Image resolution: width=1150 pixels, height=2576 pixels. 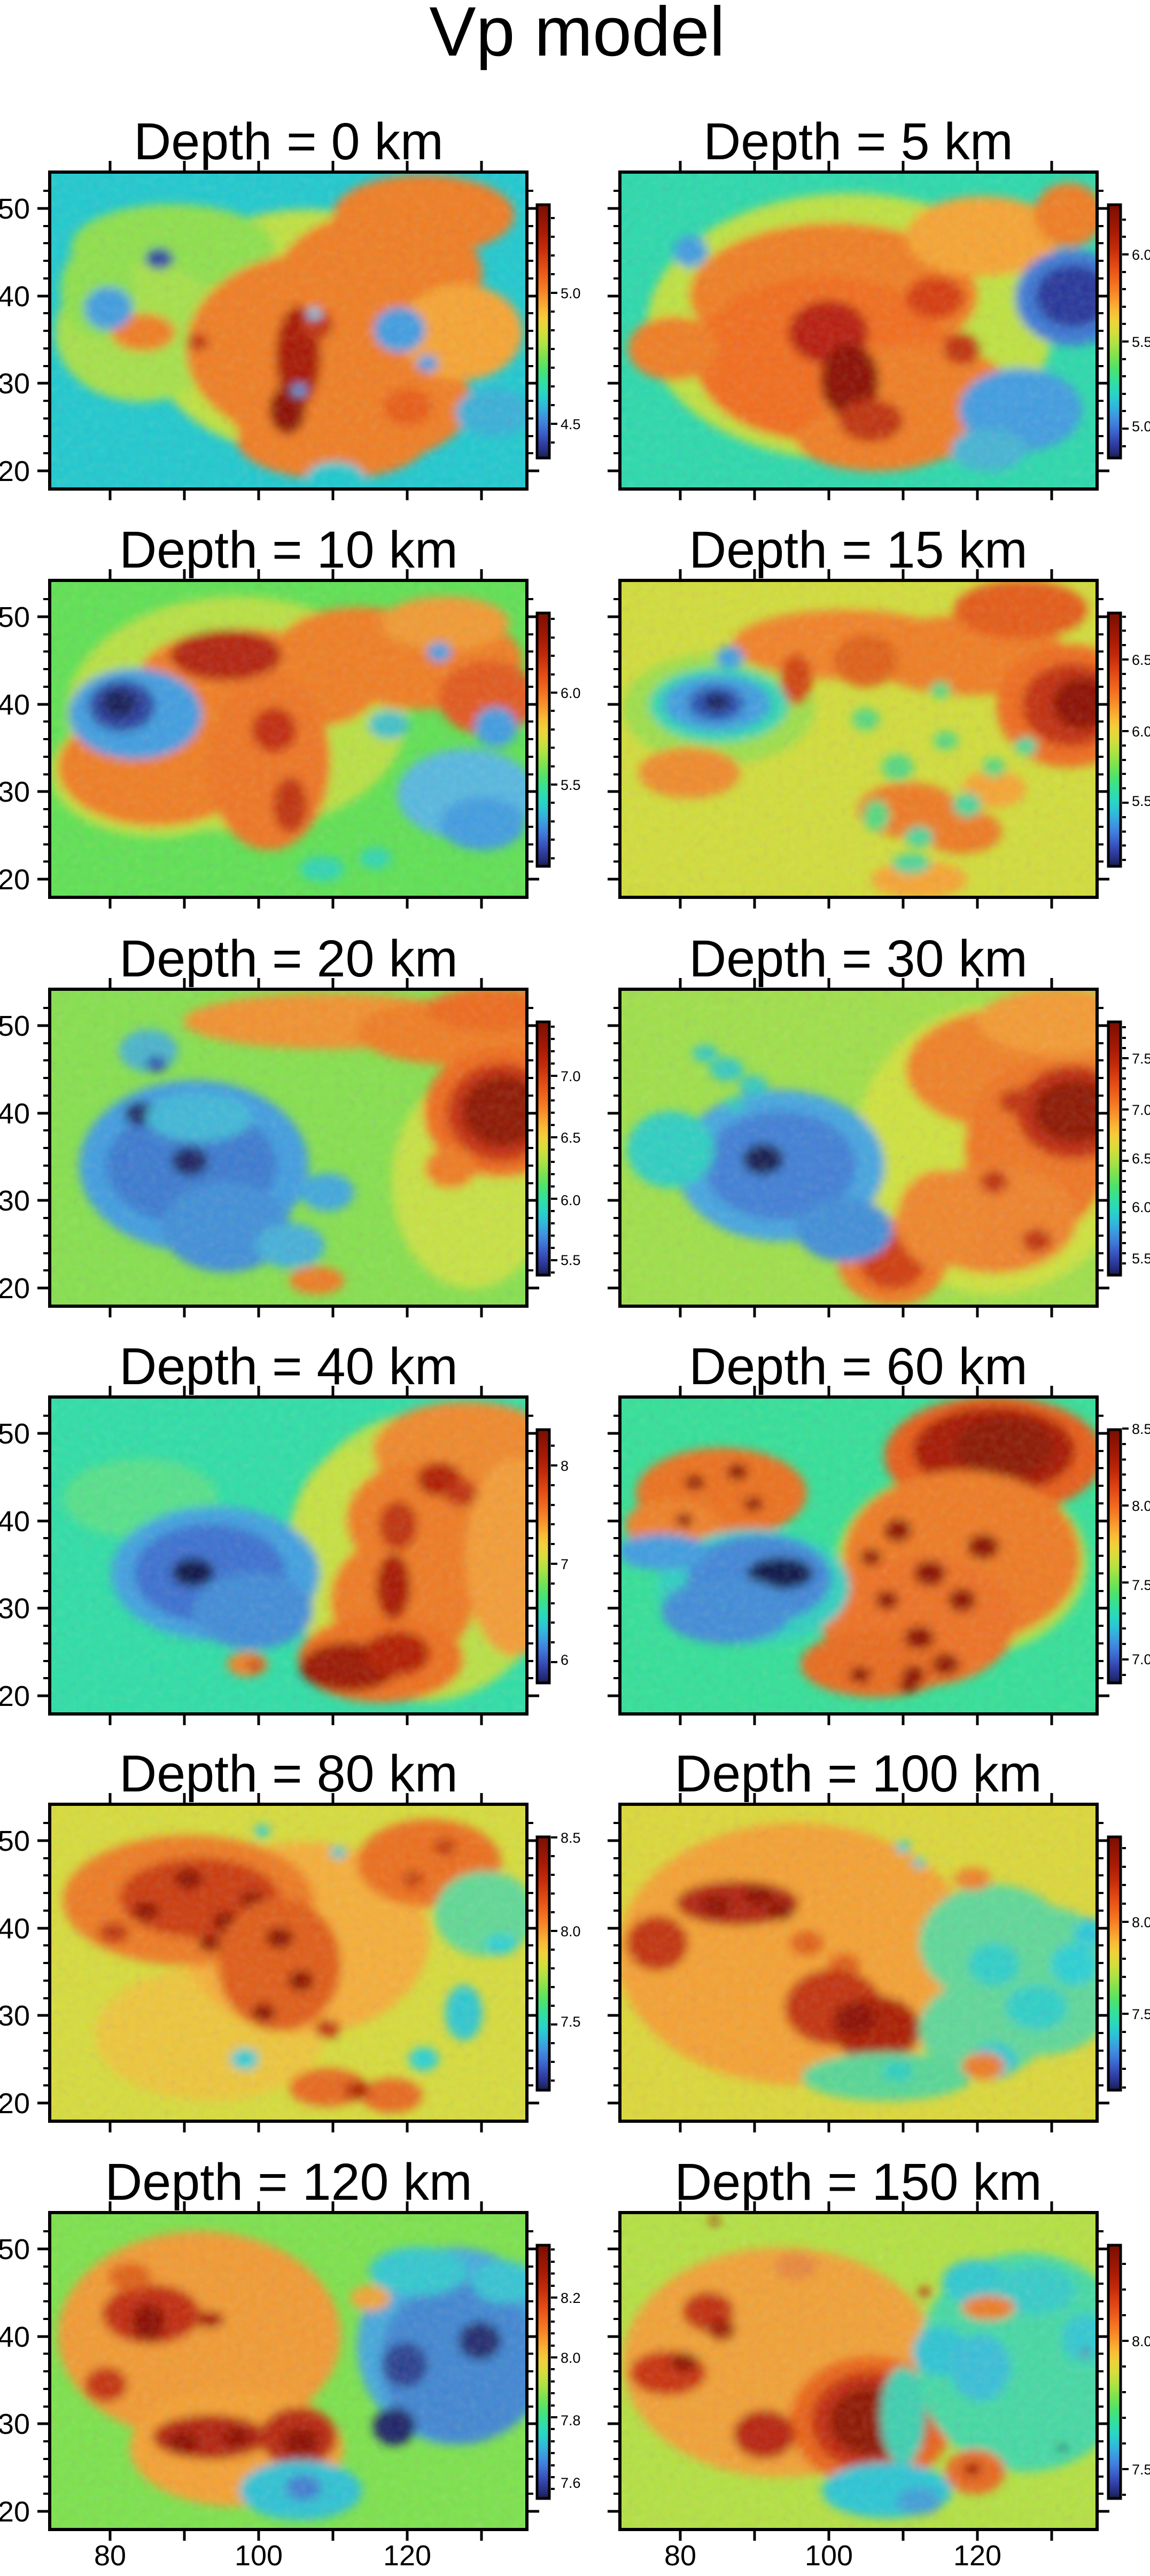 I want to click on svg-text: Vp model, so click(x=577, y=35).